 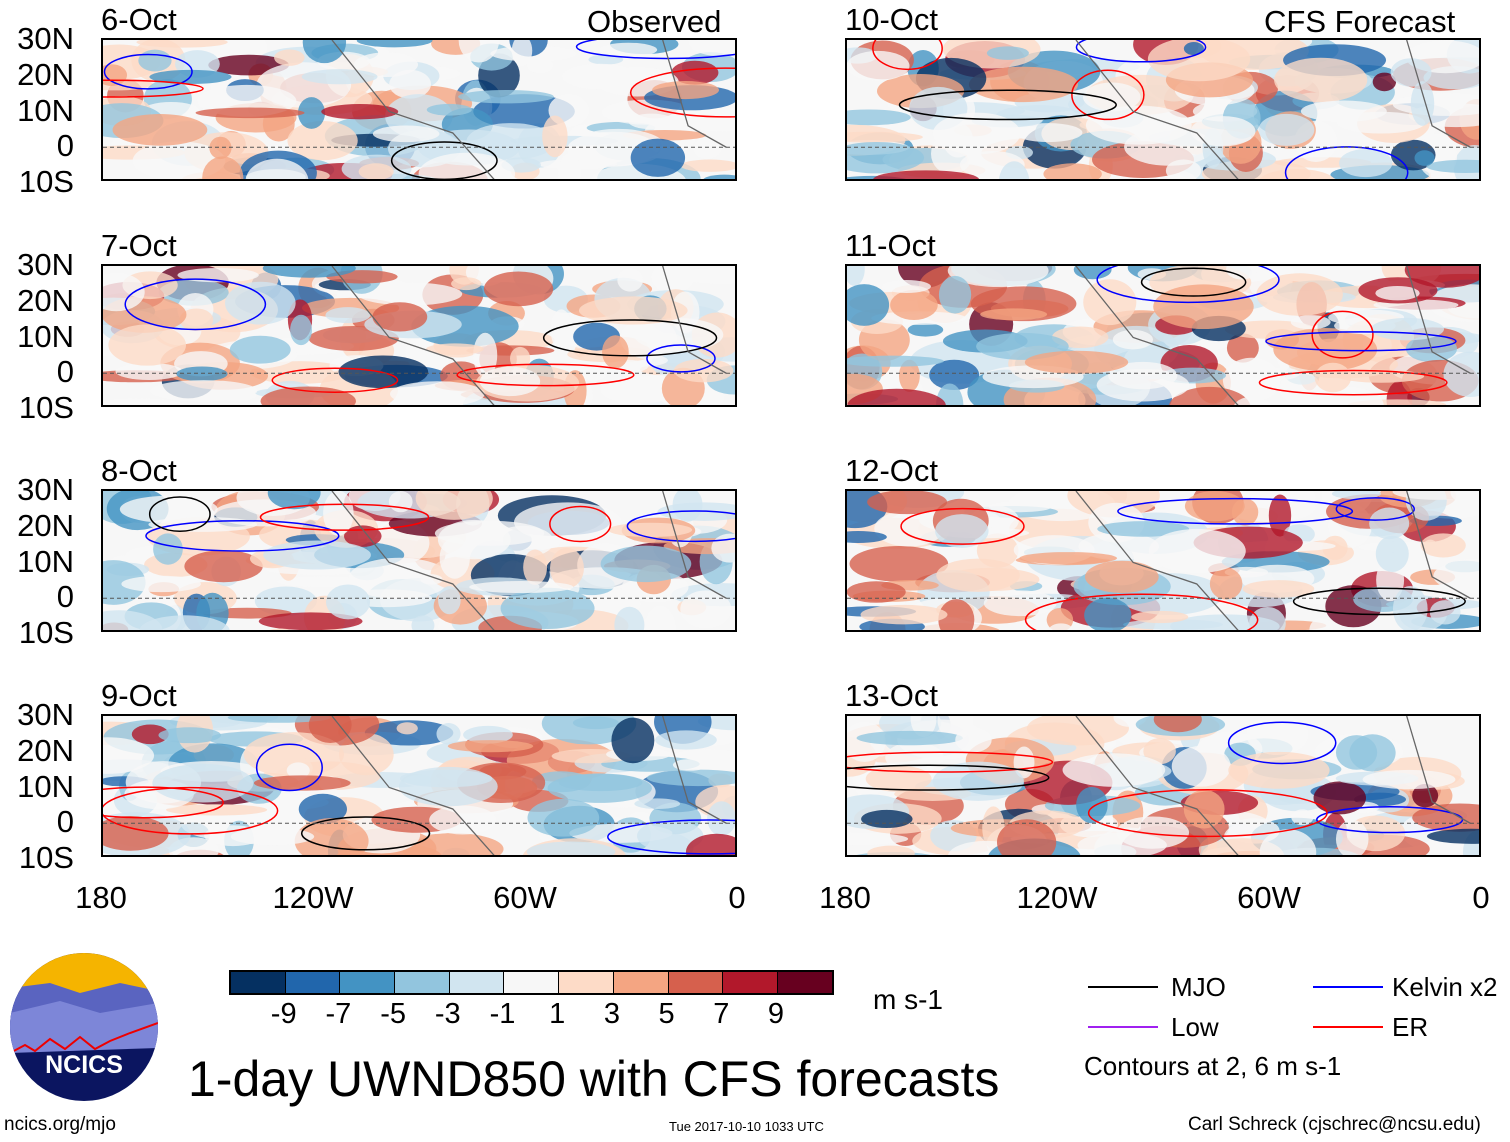 I want to click on legend-kelvin-label: Kelvin x2, so click(x=1445, y=987).